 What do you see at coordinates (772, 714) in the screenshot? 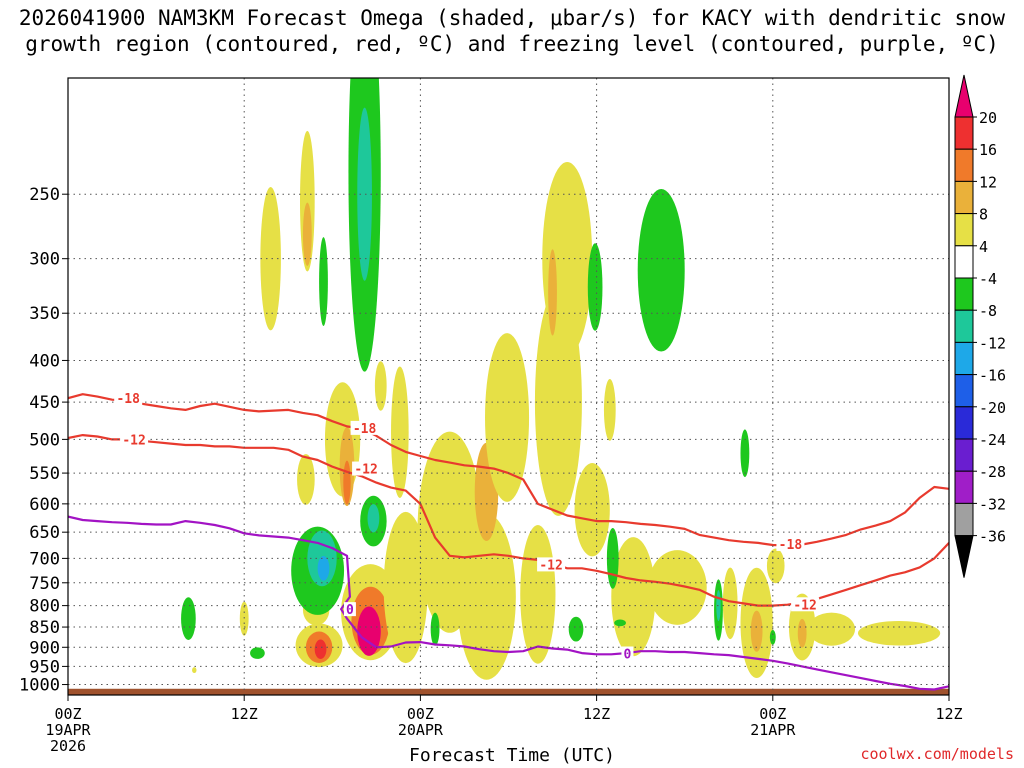
I see `x-tick-label-48: 00Z` at bounding box center [772, 714].